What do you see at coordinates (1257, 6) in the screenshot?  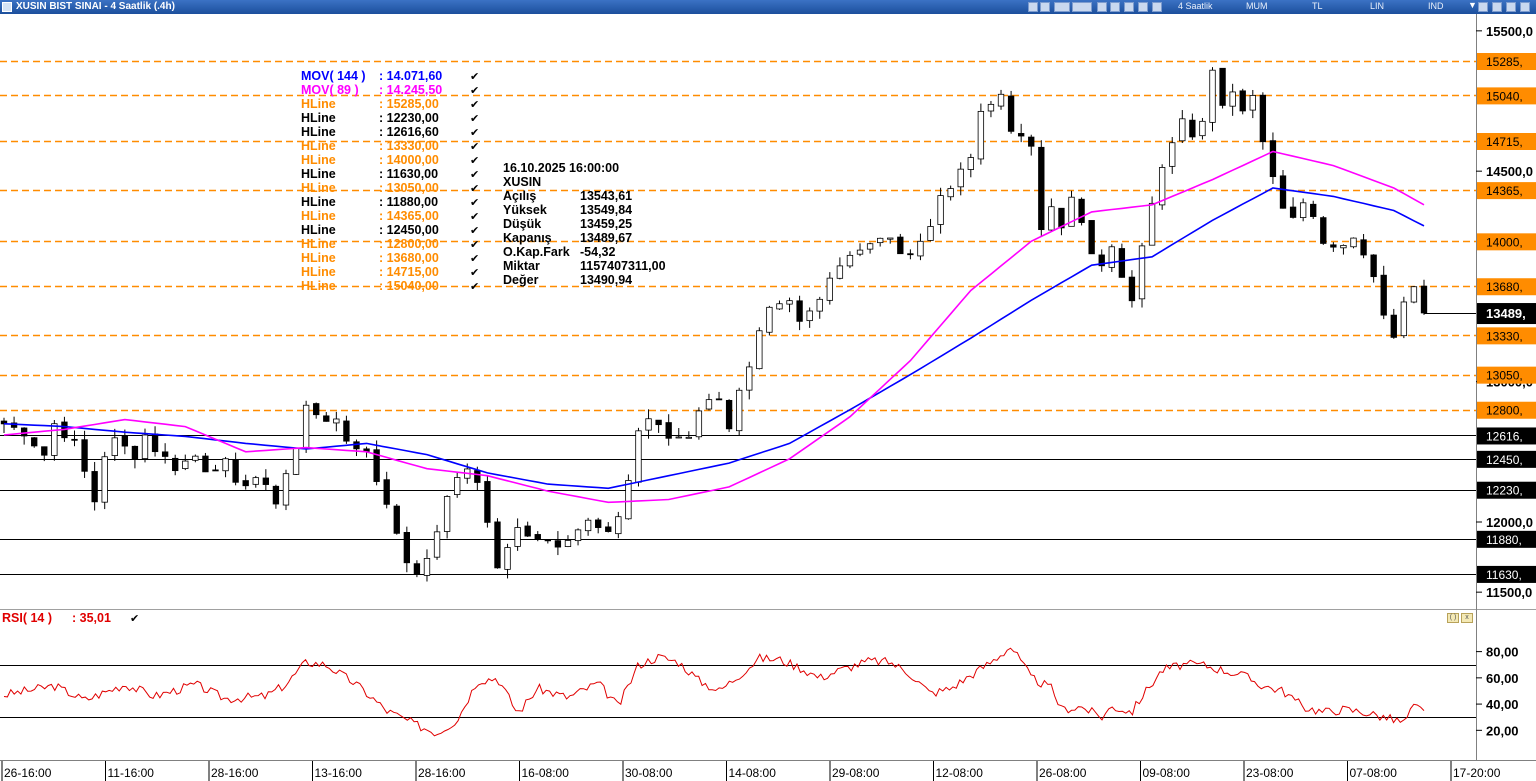 I see `chart-type-selector: MUM` at bounding box center [1257, 6].